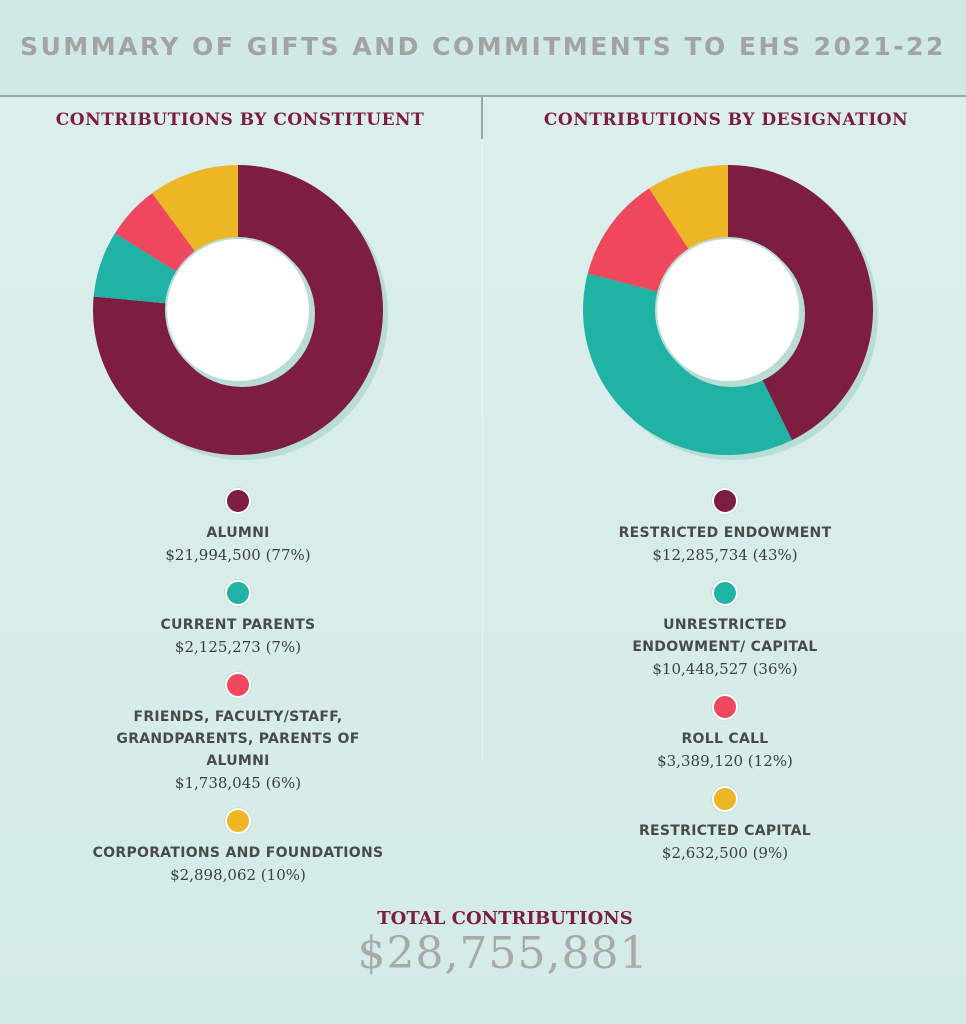 The width and height of the screenshot is (966, 1024). What do you see at coordinates (238, 853) in the screenshot?
I see `legend-label: CORPORATIONS AND FOUNDATIONS` at bounding box center [238, 853].